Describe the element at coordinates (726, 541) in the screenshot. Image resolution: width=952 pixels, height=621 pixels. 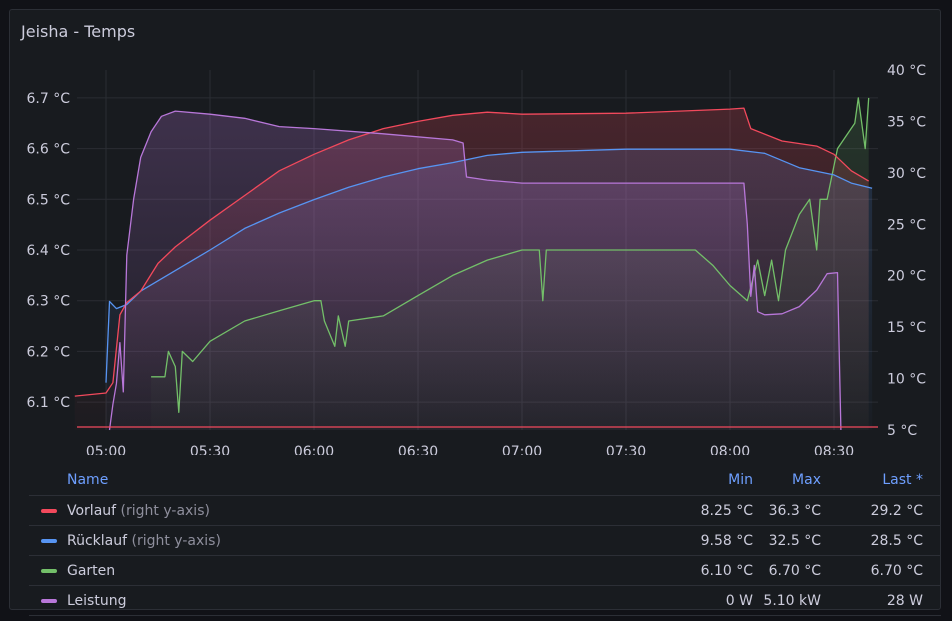
I see `legend-min-value: 9.58 °C` at that location.